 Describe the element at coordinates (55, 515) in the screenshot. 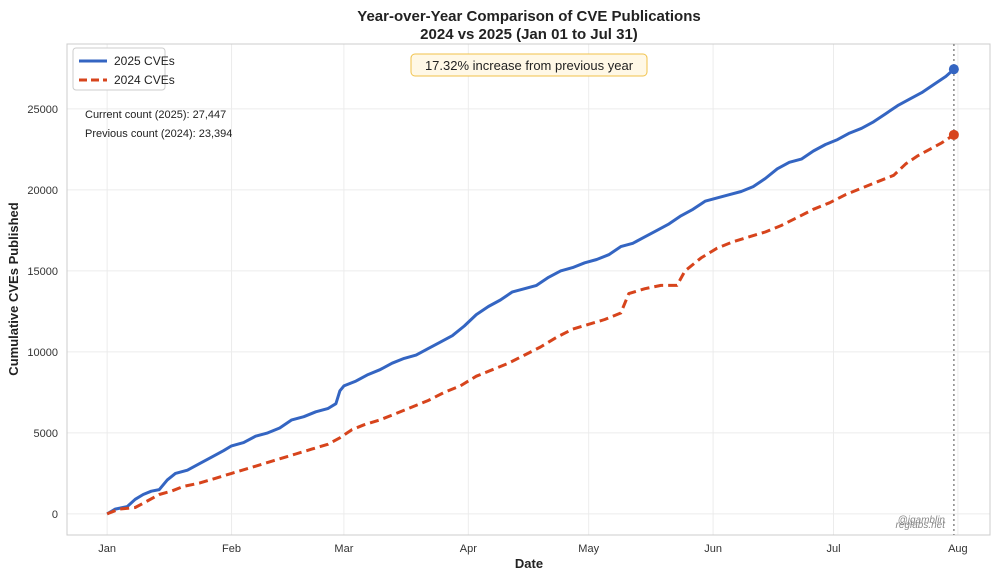

I see `y-tick-label: 0` at that location.